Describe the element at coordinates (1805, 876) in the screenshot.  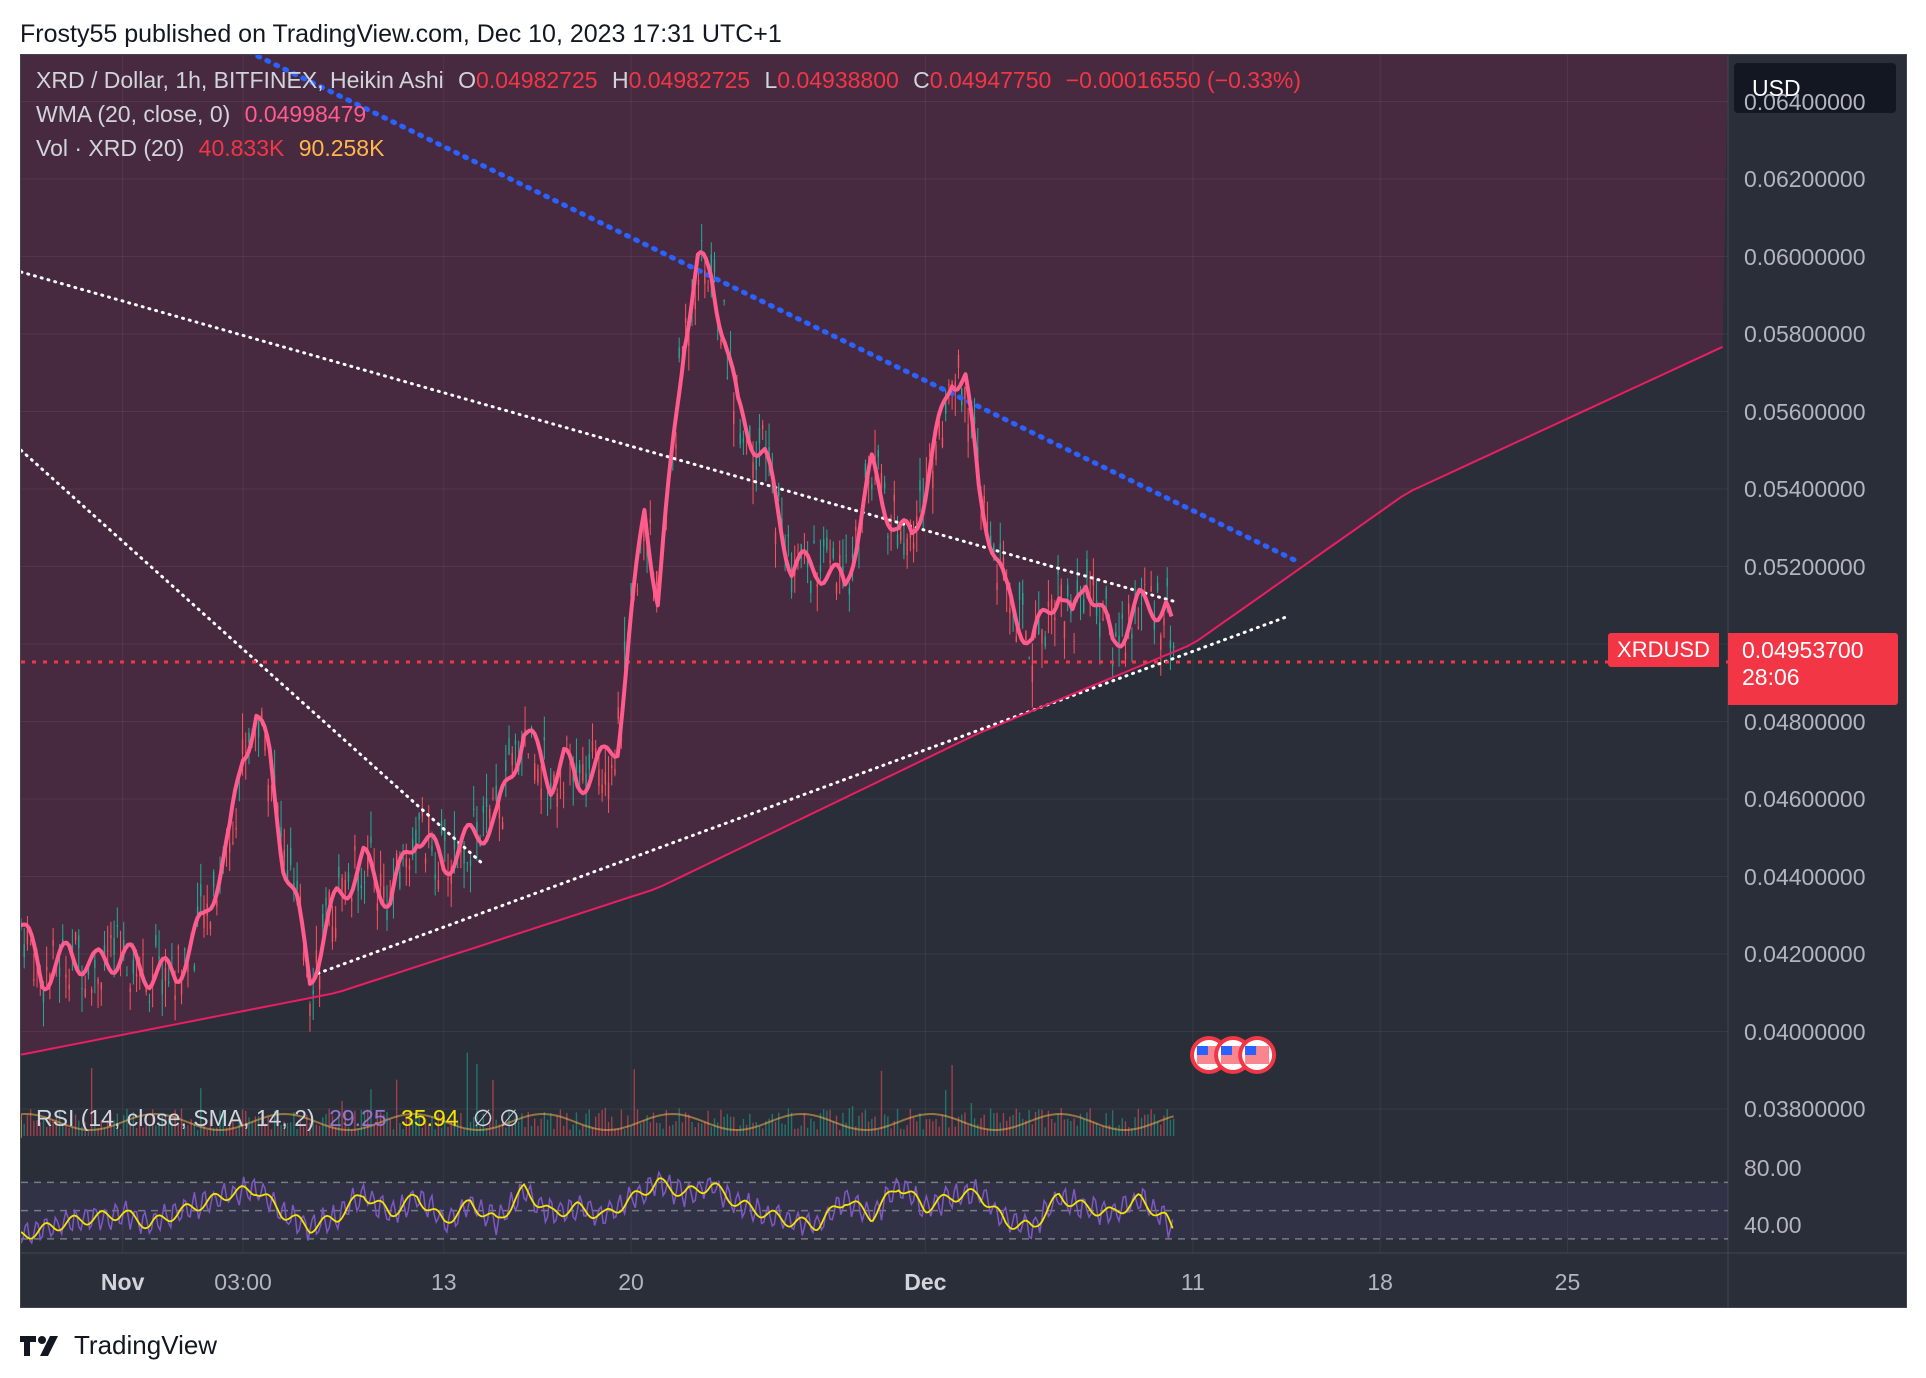
I see `price-tick-label: 0.04400000` at that location.